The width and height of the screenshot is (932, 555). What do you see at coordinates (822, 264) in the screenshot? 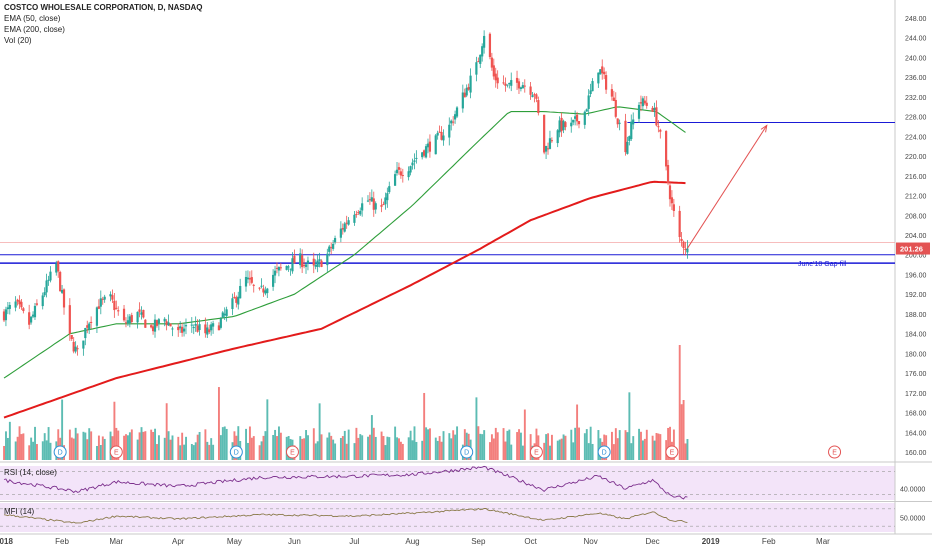
I see `gap-fill-label: June'18 Gap-fill` at bounding box center [822, 264].